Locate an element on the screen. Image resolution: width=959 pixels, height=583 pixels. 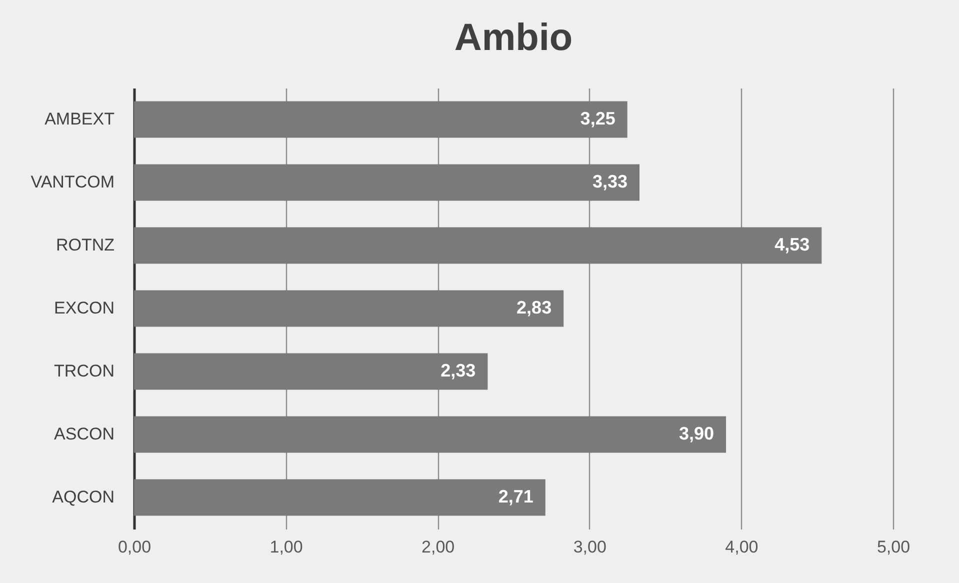
y-tick-label: AMBEXT is located at coordinates (79, 119).